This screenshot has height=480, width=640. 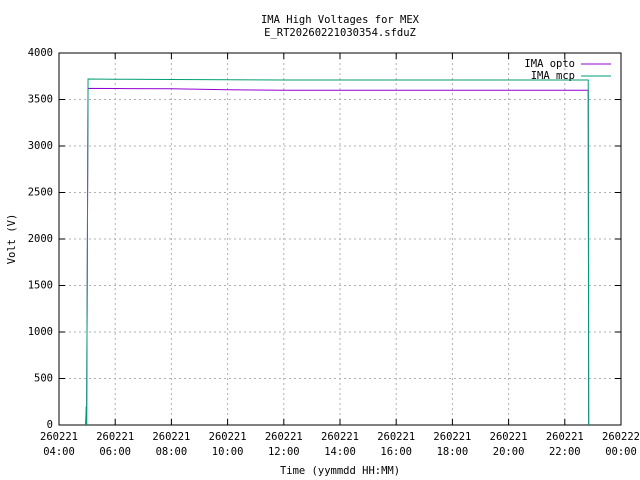 What do you see at coordinates (43, 379) in the screenshot?
I see `y-tick-label: 500` at bounding box center [43, 379].